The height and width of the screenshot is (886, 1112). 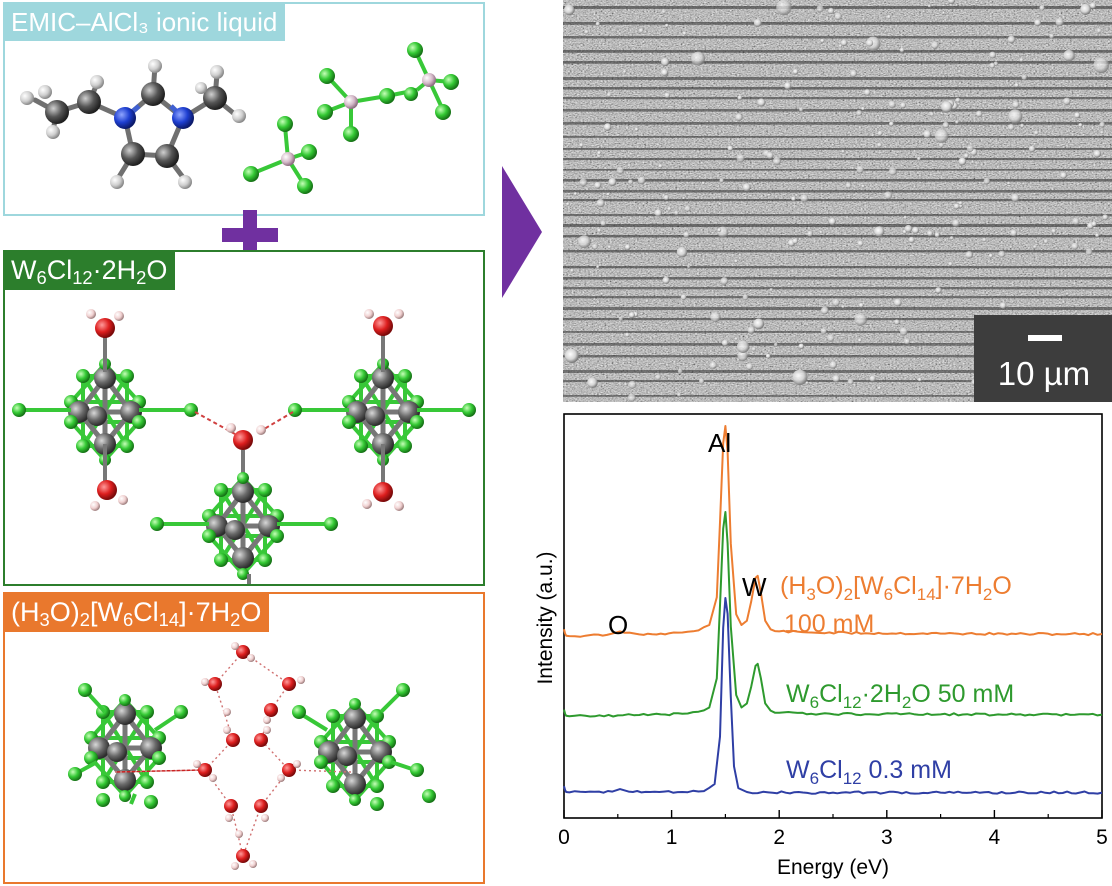 What do you see at coordinates (719, 443) in the screenshot?
I see `peak-label-al: Al` at bounding box center [719, 443].